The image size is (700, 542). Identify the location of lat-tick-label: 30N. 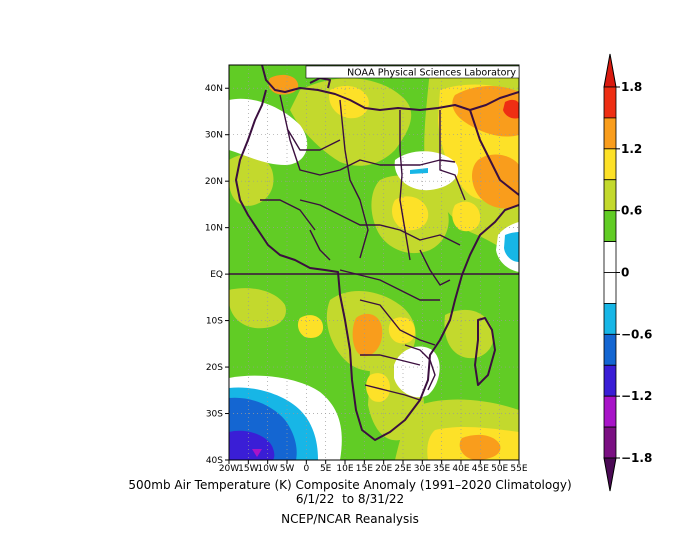
(214, 136).